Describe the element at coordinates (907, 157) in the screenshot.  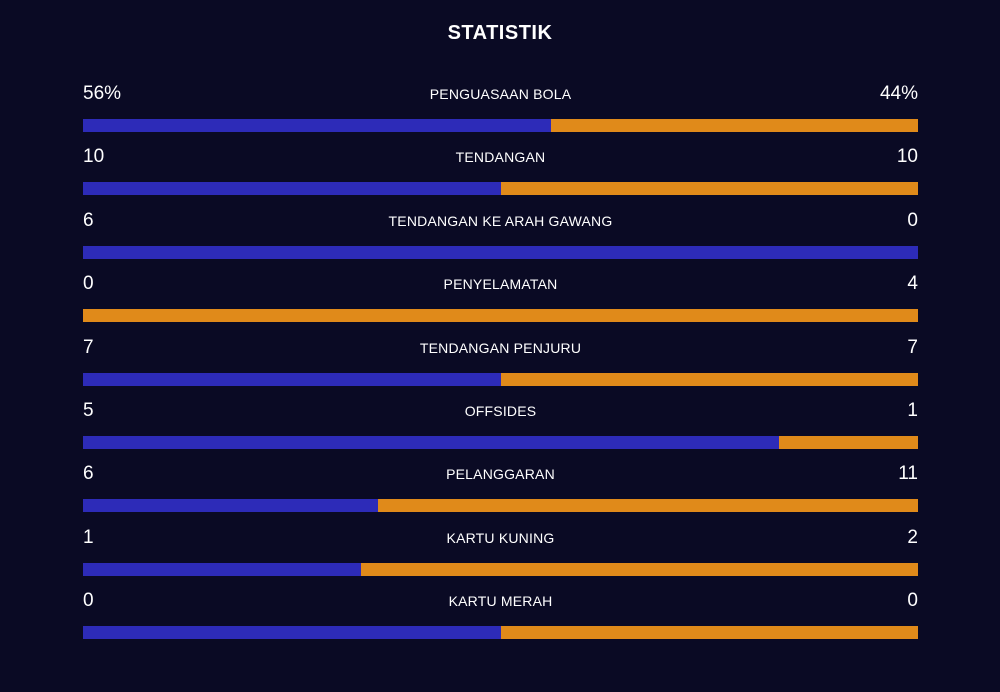
I see `away-team-value: 10` at that location.